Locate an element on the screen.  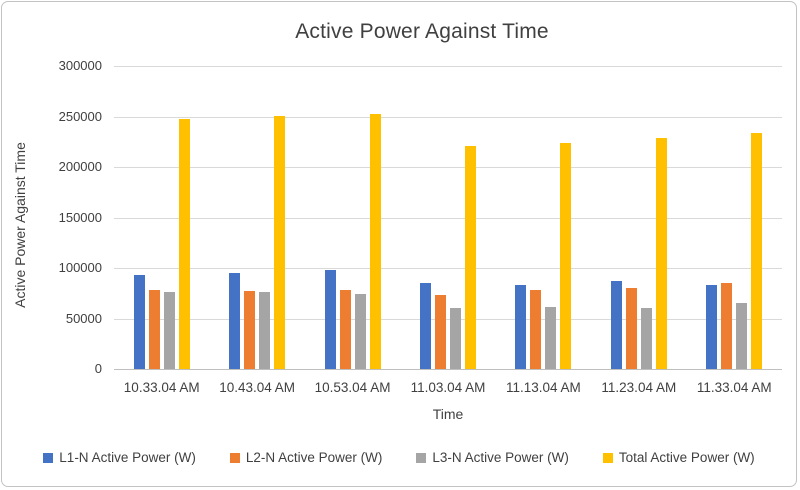
x-tick-label: 11.23.04 AM is located at coordinates (639, 387).